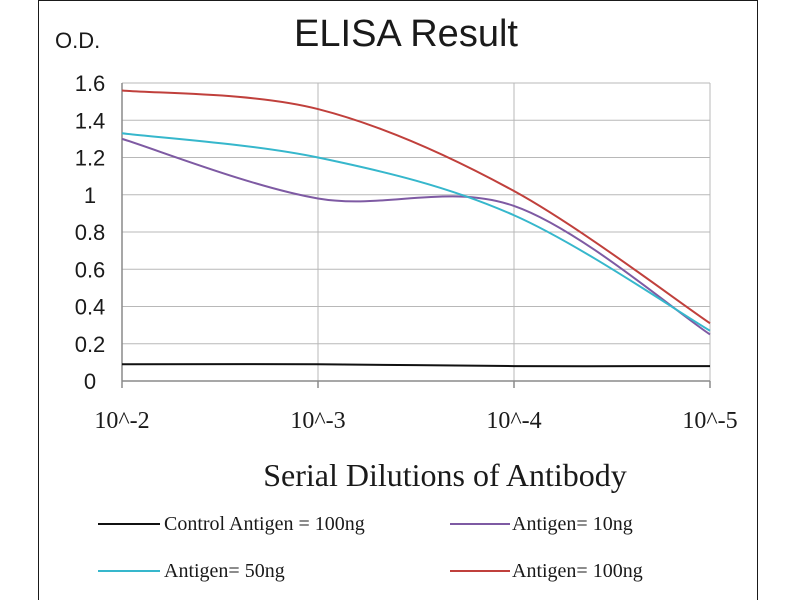 The image size is (800, 600). Describe the element at coordinates (415, 421) in the screenshot. I see `x-tick-labels: 10^-2 10^-3 10^-4 10^-5` at that location.